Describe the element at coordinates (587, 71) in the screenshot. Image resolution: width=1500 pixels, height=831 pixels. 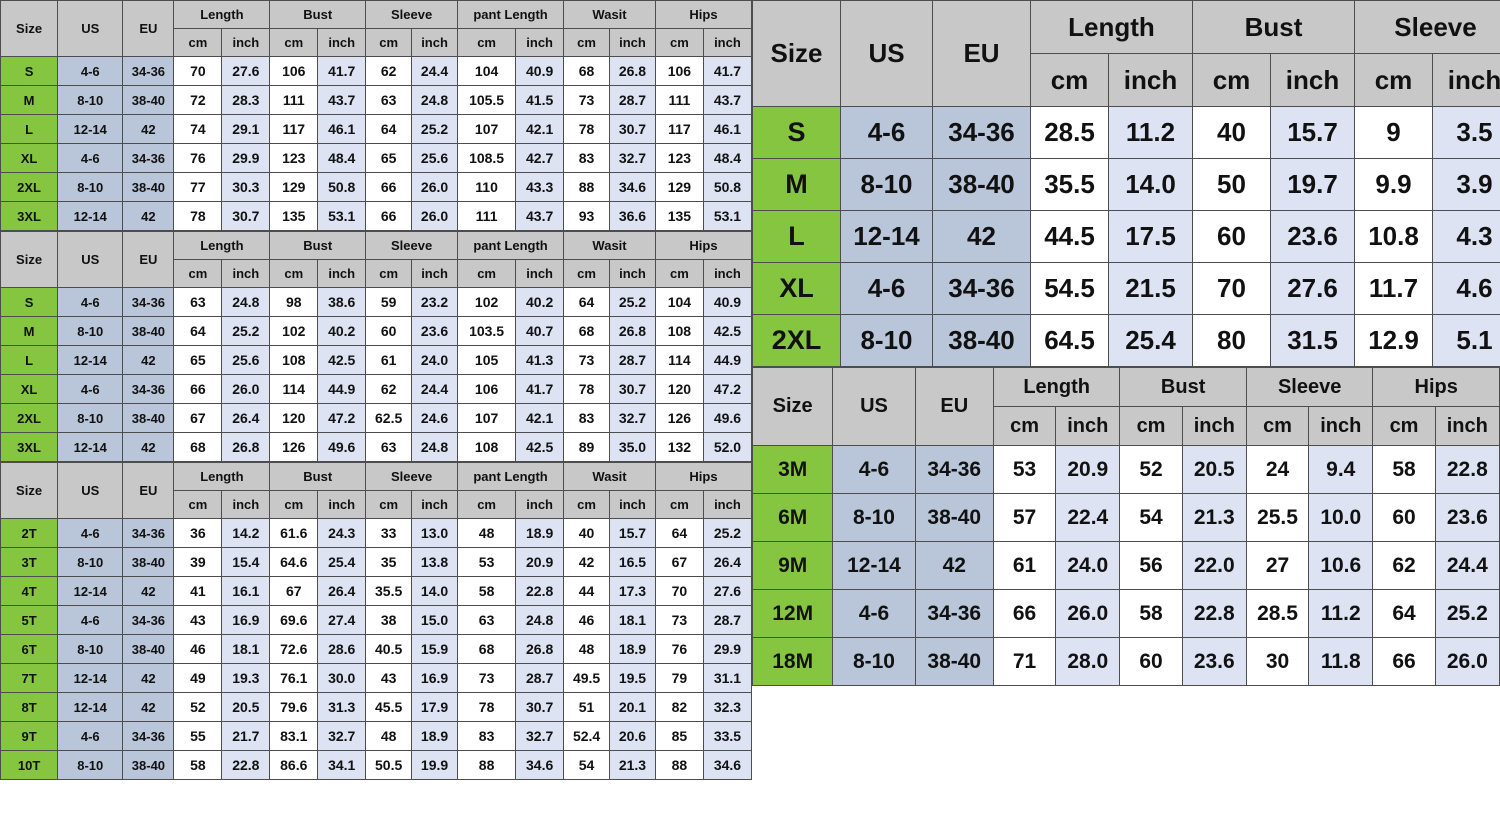
I see `measurement-cell-cm: 68` at that location.